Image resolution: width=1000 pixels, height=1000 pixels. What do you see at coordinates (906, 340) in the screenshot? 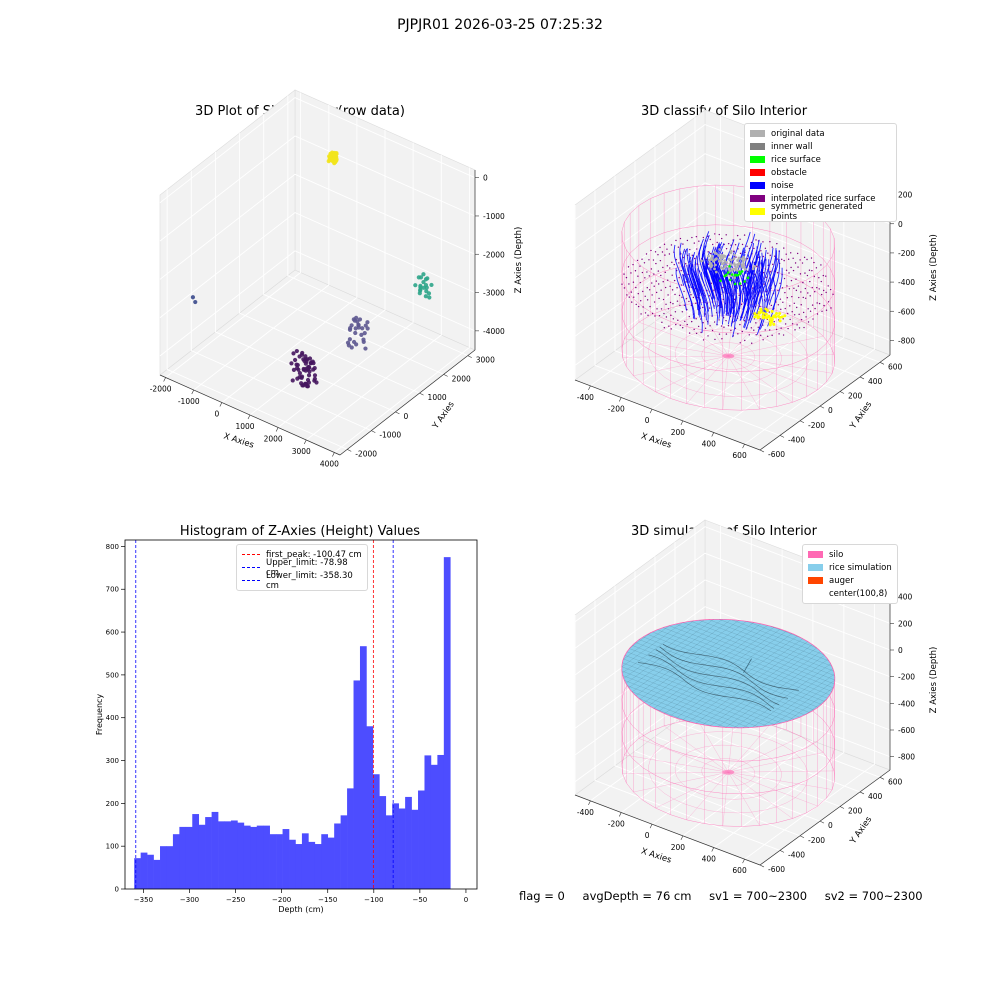
I see `p2-ztick-label: -800` at bounding box center [906, 340].